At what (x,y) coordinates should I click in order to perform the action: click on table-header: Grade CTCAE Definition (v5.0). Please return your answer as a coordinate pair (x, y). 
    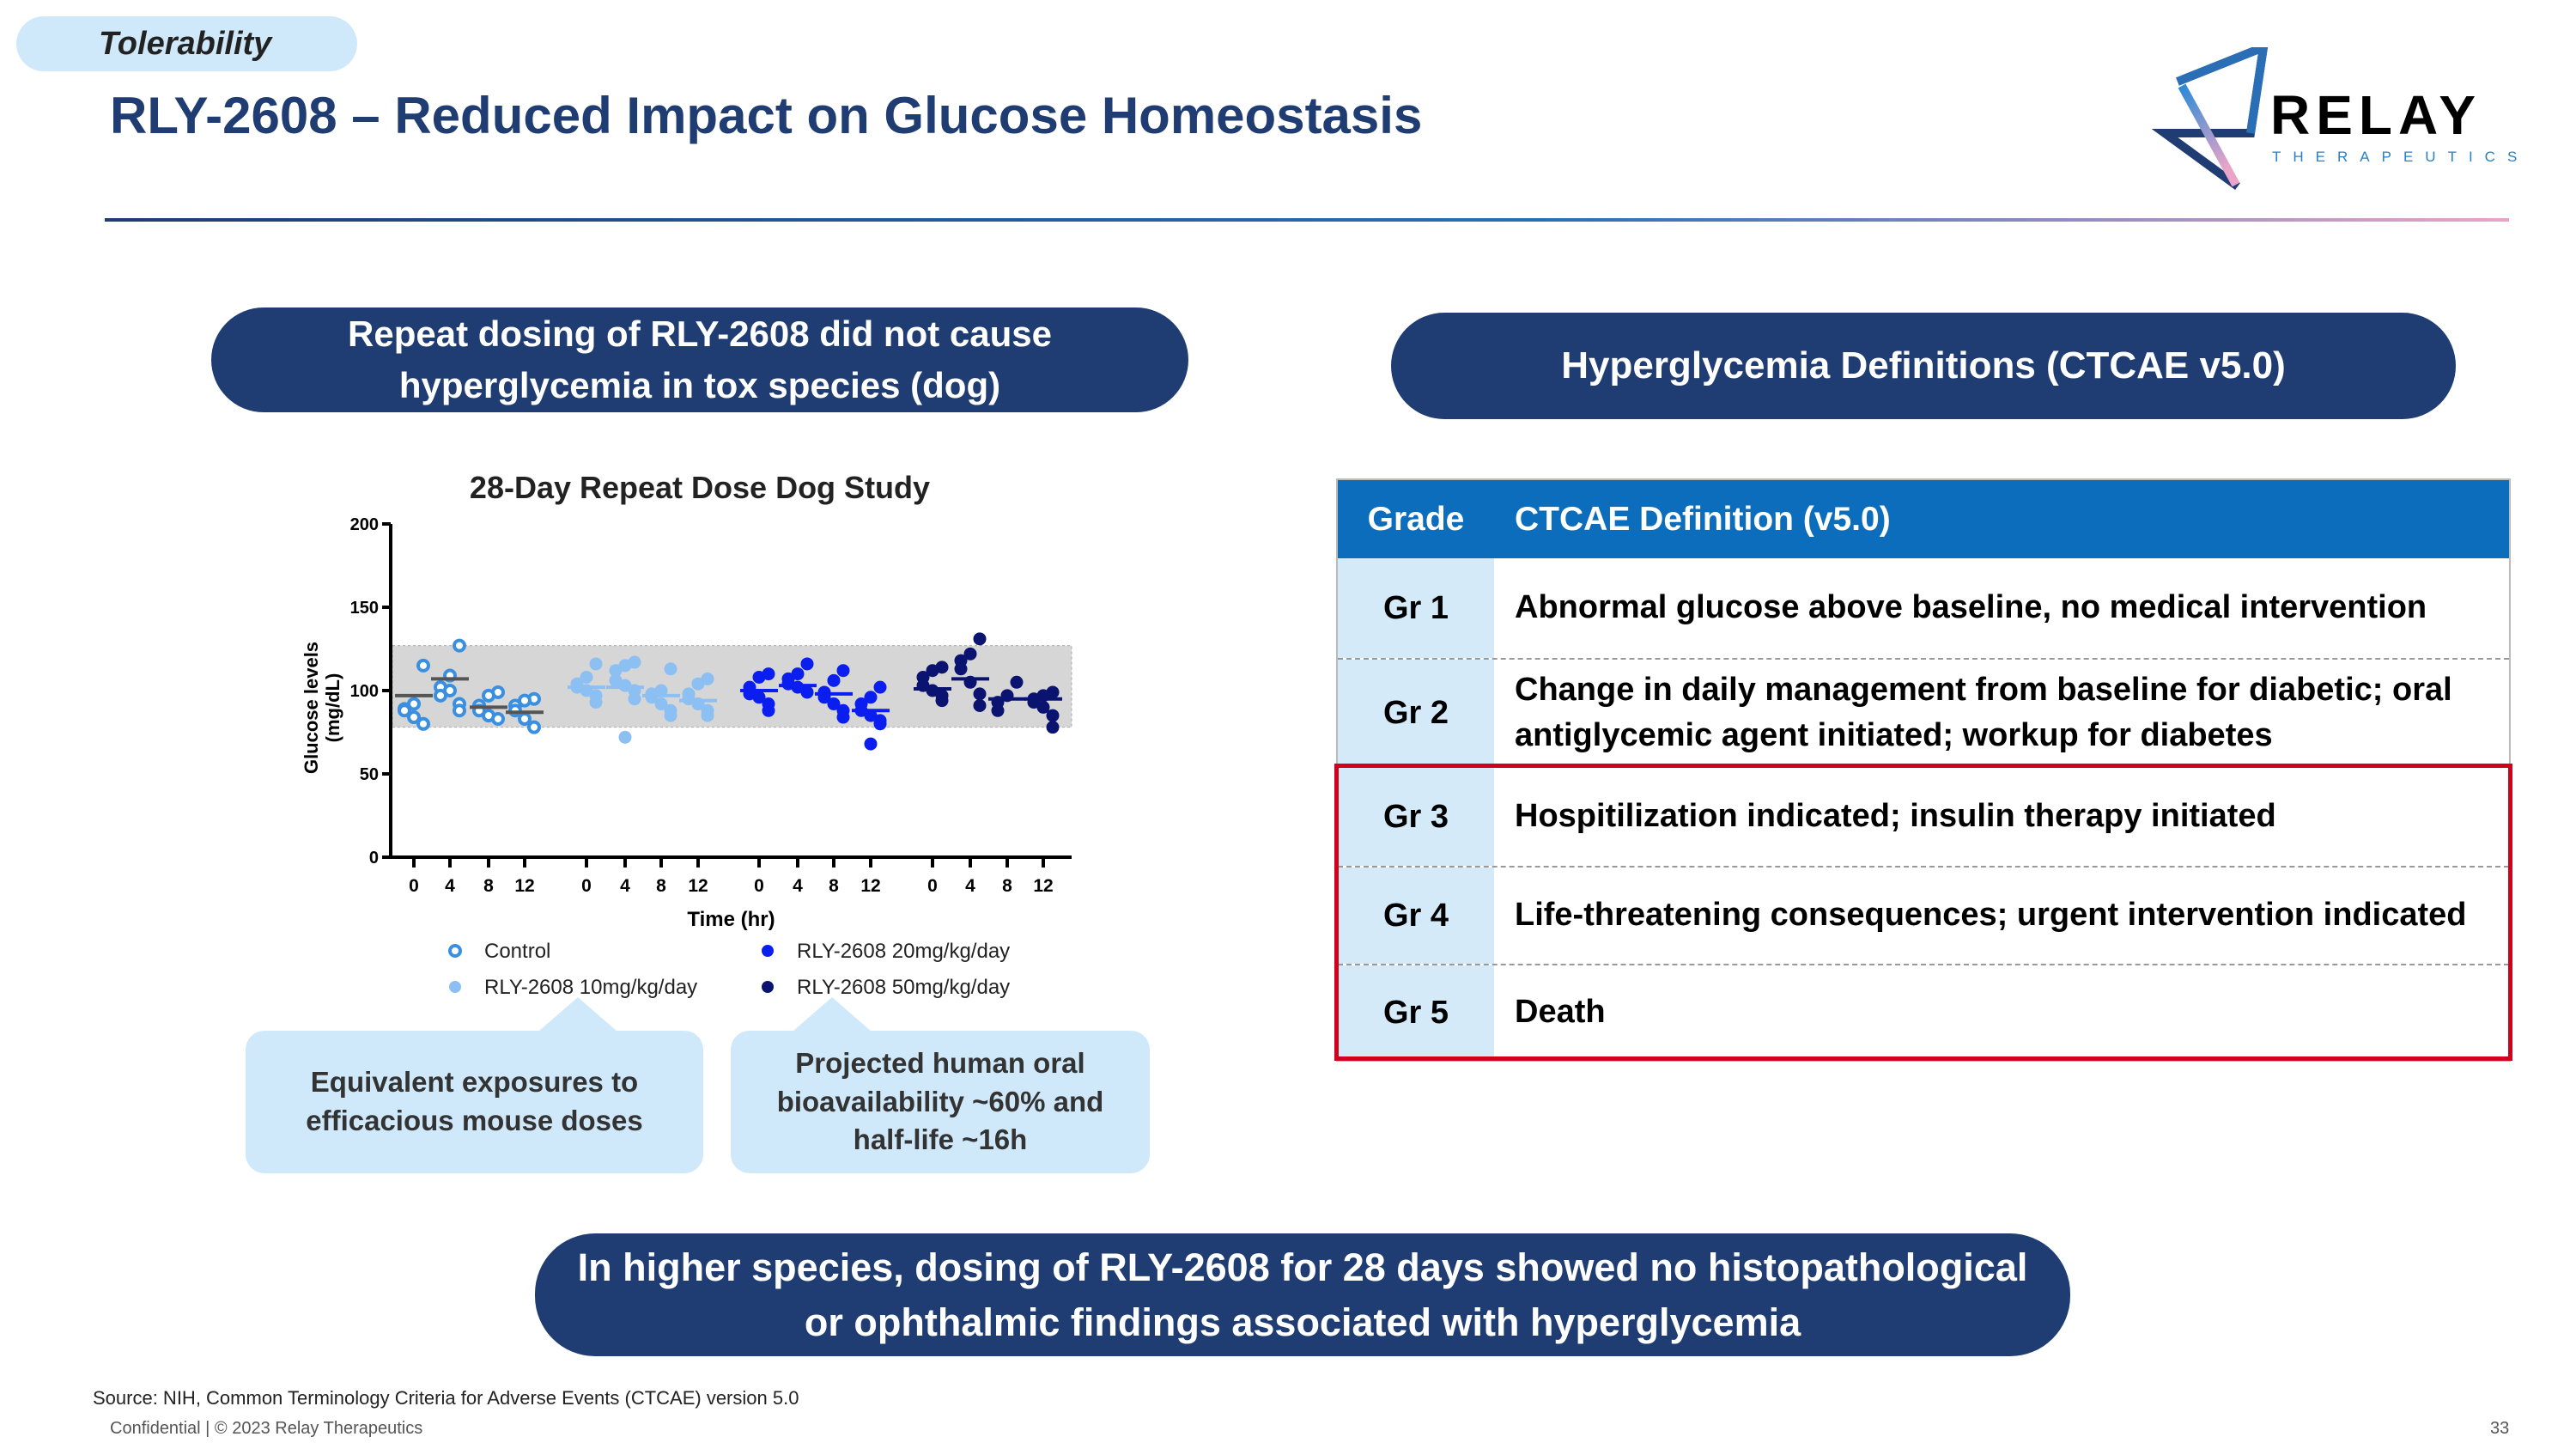
    Looking at the image, I should click on (1923, 519).